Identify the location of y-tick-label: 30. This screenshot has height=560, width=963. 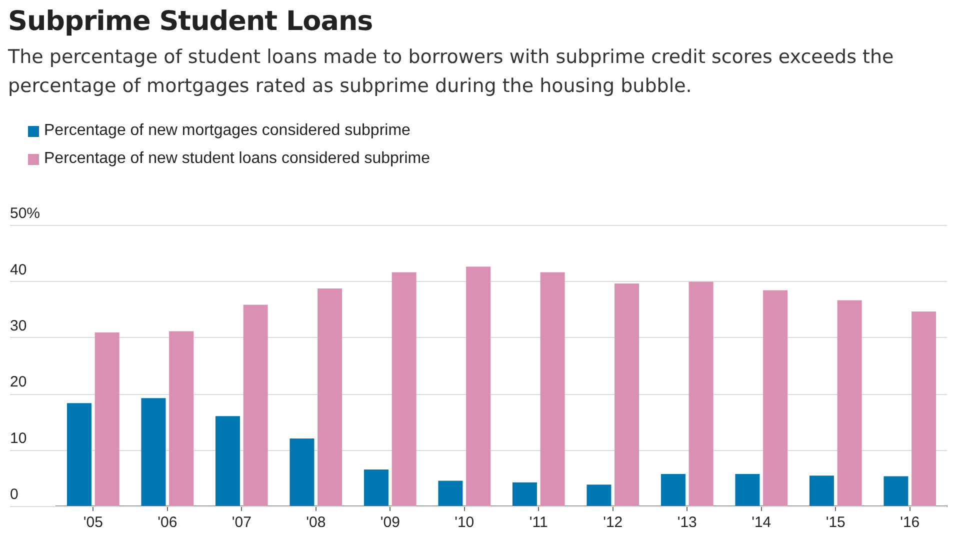
(18, 326).